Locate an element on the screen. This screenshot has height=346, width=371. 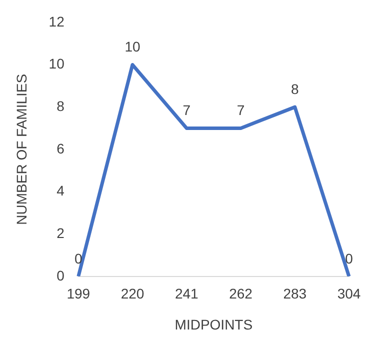
x-tick-label: 304 is located at coordinates (349, 294).